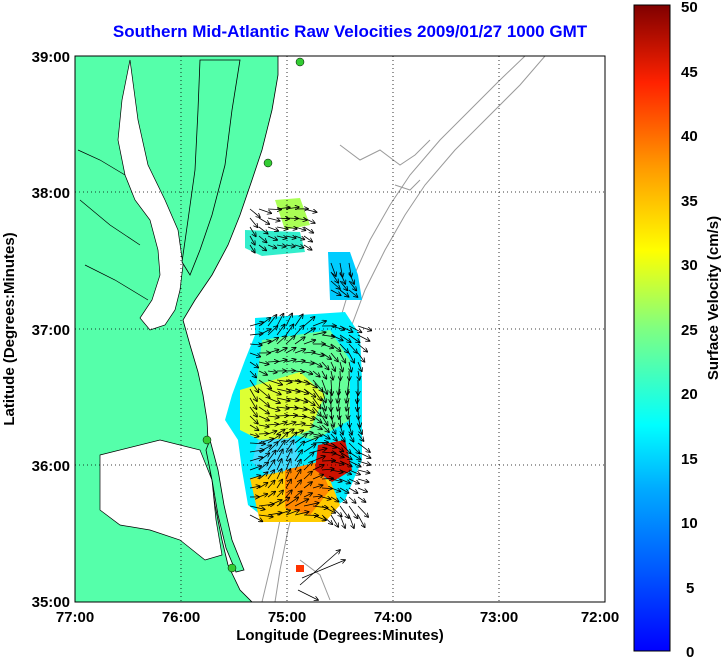 The width and height of the screenshot is (724, 659). I want to click on delmarva-peninsula, so click(211, 167).